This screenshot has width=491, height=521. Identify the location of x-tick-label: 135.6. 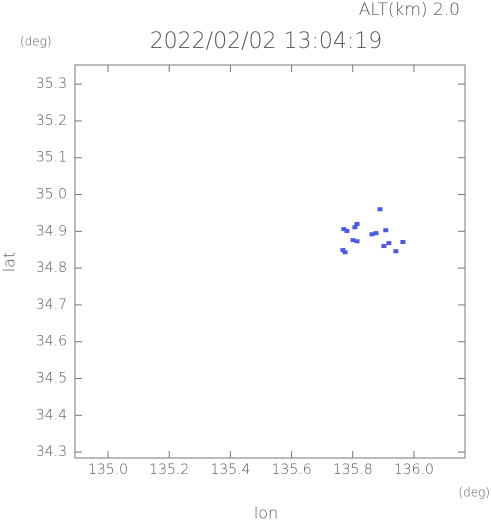
(292, 470).